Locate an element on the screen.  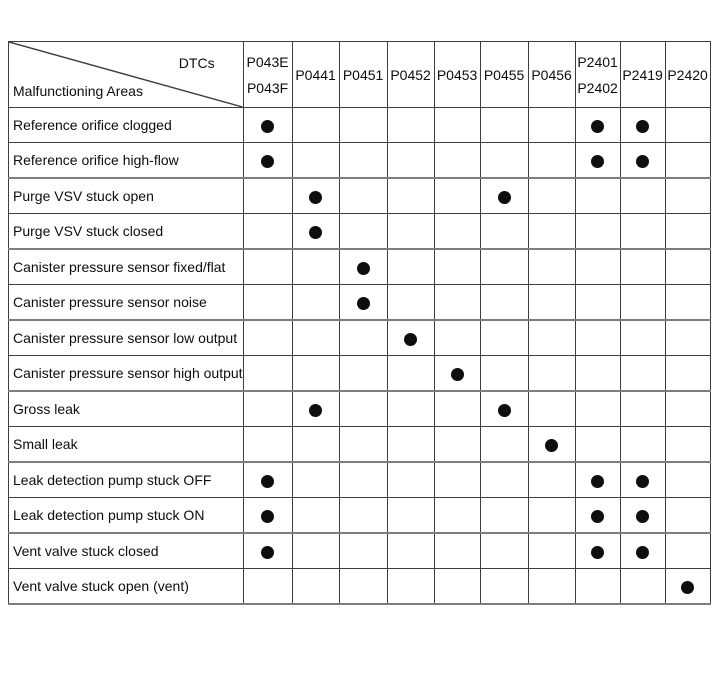
dtc-code-text: P2402 is located at coordinates (597, 87).